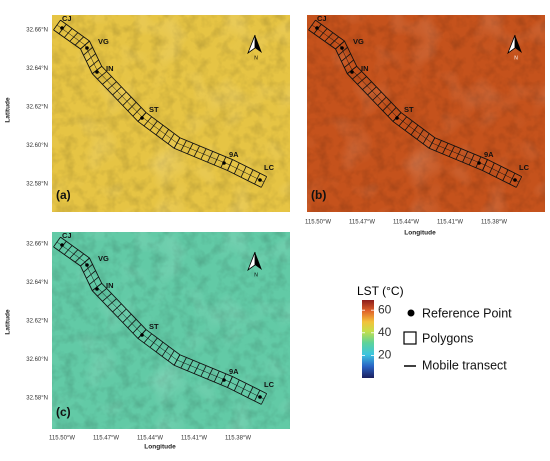  What do you see at coordinates (37, 399) in the screenshot?
I see `latitude-tick-label: 32.58°N` at bounding box center [37, 399].